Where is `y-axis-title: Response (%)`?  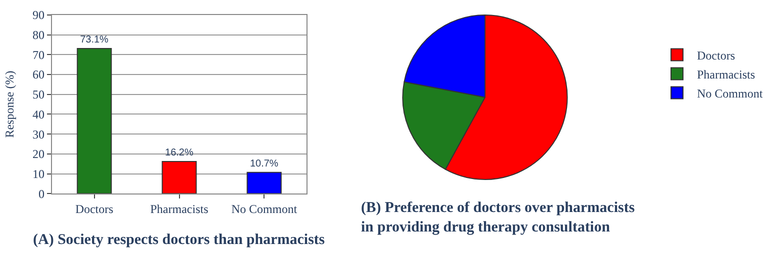 y-axis-title: Response (%) is located at coordinates (9, 104).